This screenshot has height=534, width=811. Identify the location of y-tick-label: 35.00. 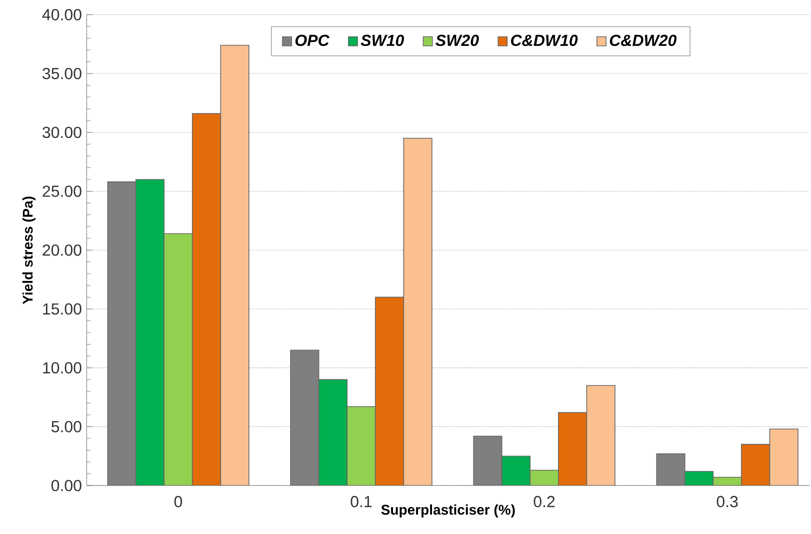
(62, 74).